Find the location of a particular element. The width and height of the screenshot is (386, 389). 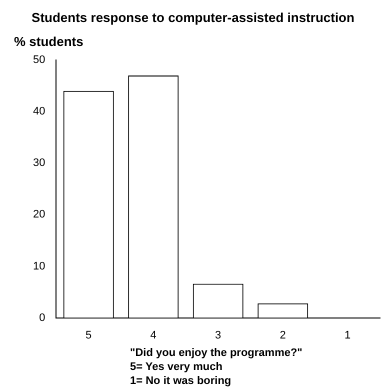

x-tick-label: 3 is located at coordinates (218, 335).